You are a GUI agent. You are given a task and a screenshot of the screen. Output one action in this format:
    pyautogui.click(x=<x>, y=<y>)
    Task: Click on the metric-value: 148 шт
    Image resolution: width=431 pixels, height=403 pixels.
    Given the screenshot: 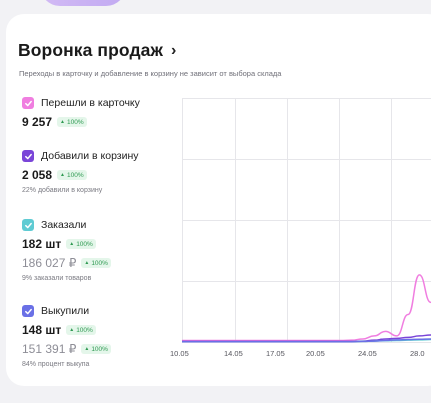 What is the action you would take?
    pyautogui.click(x=42, y=330)
    